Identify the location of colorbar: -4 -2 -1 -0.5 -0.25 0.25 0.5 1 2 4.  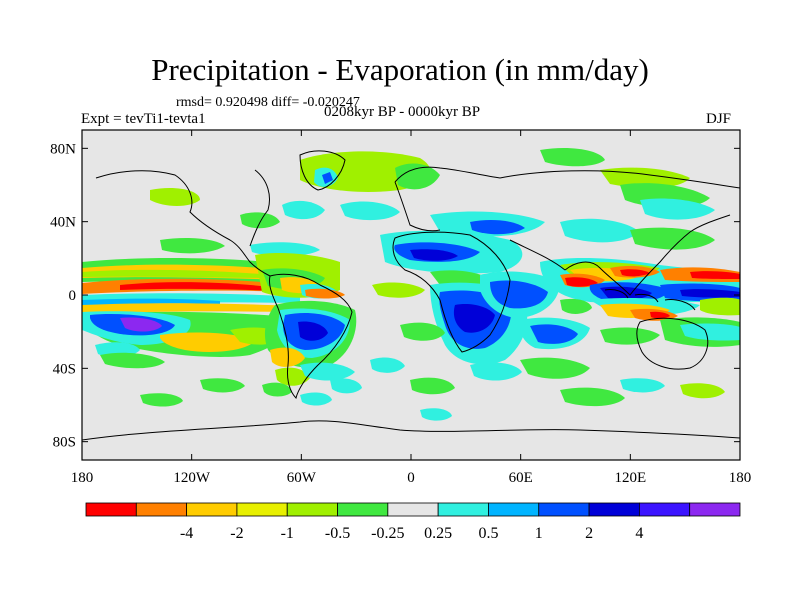
(413, 522).